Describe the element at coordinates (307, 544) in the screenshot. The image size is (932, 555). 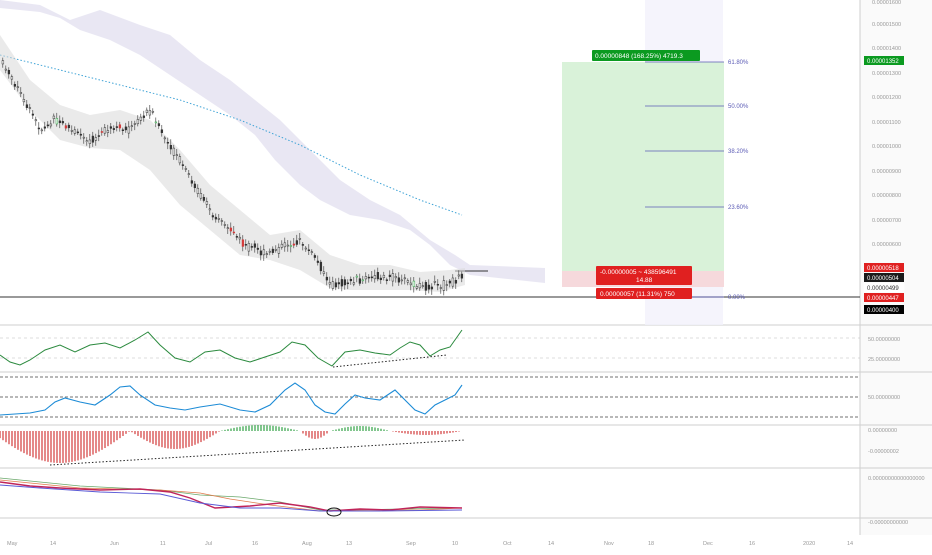
I see `time-axis-label: Aug` at that location.